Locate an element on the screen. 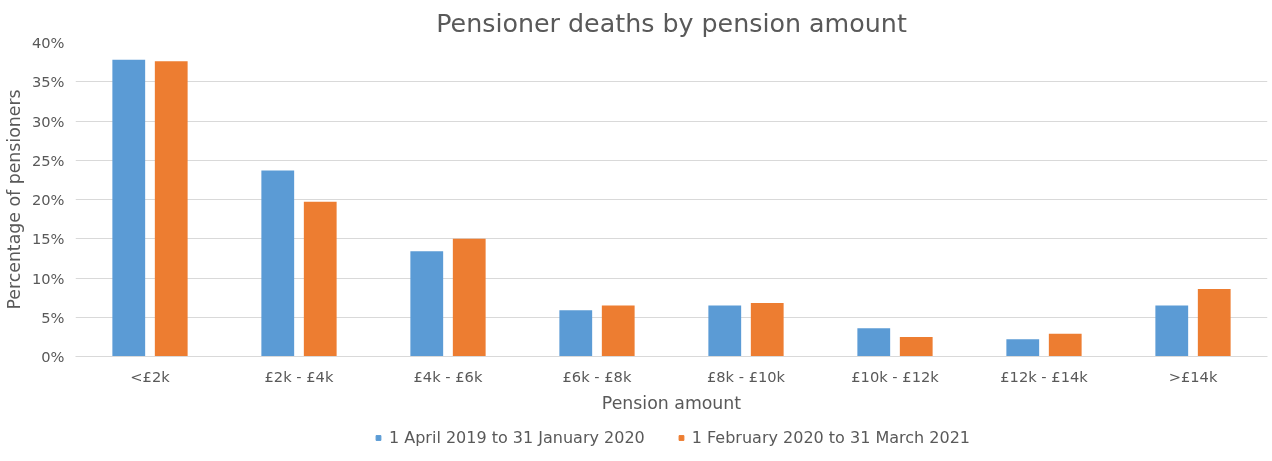  legend-label: 1 February 2020 to 31 March 2021 is located at coordinates (831, 437).